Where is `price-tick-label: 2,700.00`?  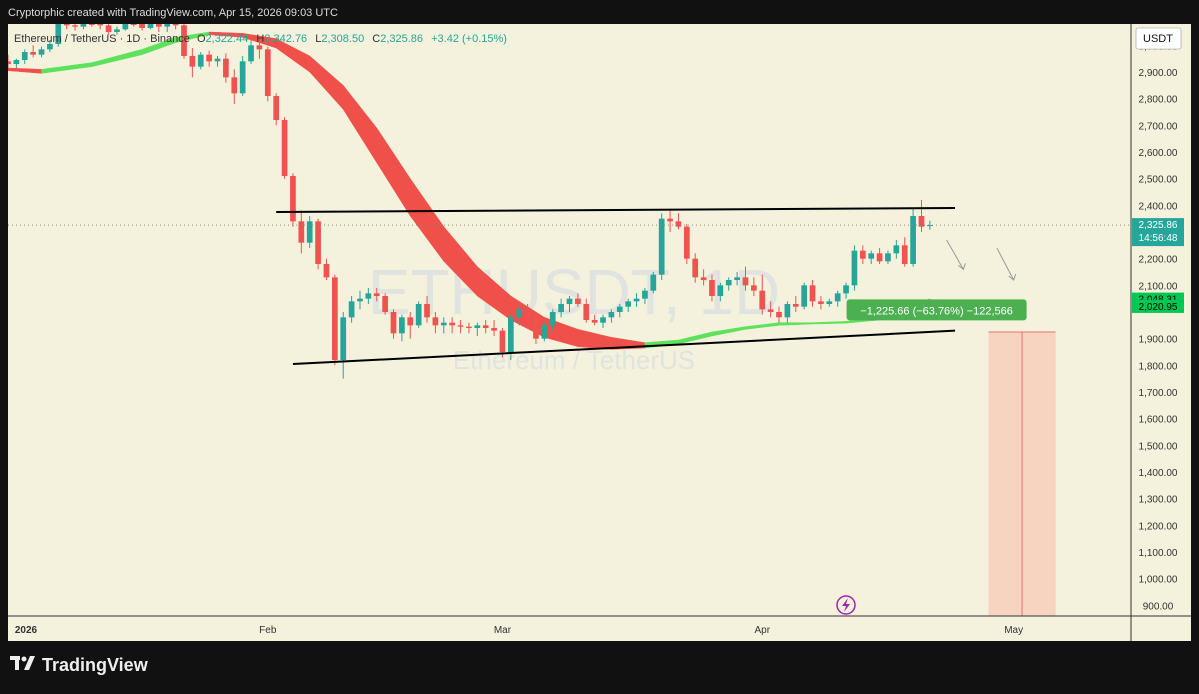 price-tick-label: 2,700.00 is located at coordinates (1158, 126).